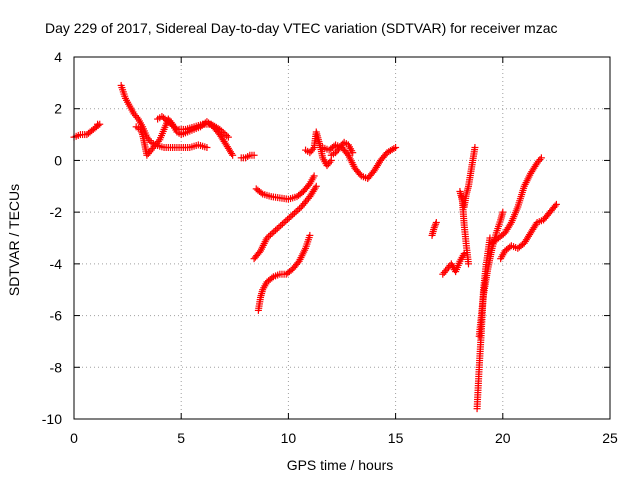 This screenshot has width=640, height=480. What do you see at coordinates (56, 212) in the screenshot?
I see `y-tick-label: -2` at bounding box center [56, 212].